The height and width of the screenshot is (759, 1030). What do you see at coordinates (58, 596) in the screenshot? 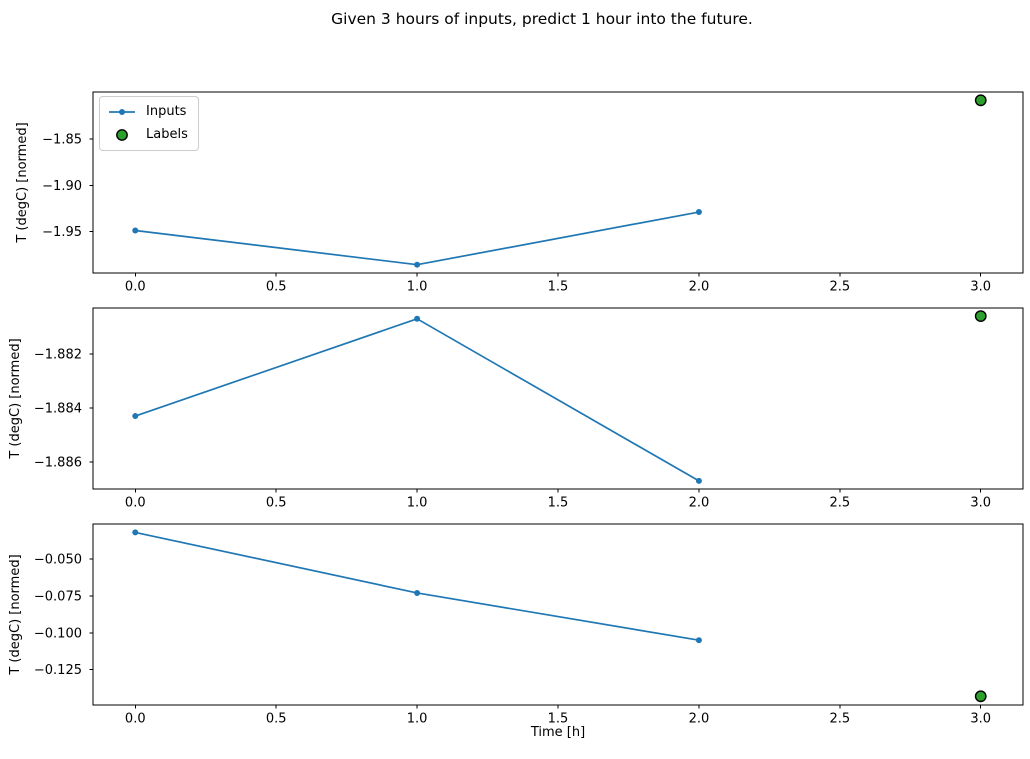
I see `y-tick-label: −0.075` at bounding box center [58, 596].